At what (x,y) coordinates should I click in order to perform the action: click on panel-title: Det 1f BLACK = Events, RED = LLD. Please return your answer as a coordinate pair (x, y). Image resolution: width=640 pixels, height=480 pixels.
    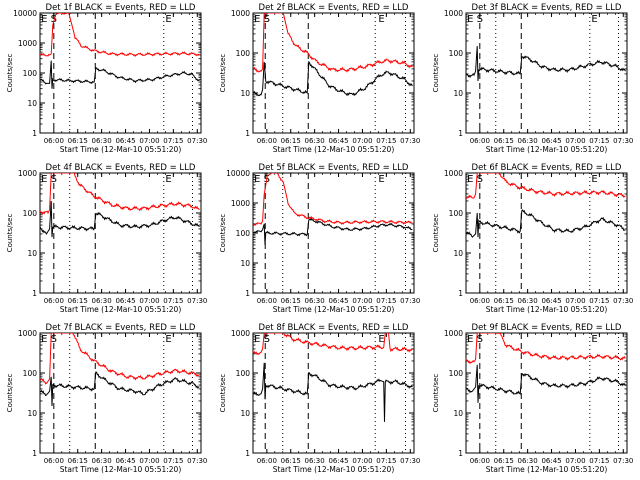
    Looking at the image, I should click on (121, 8).